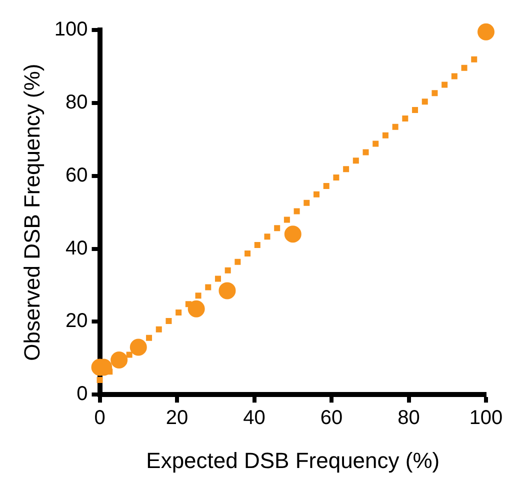  What do you see at coordinates (71, 29) in the screenshot?
I see `y-tick-label: 100` at bounding box center [71, 29].